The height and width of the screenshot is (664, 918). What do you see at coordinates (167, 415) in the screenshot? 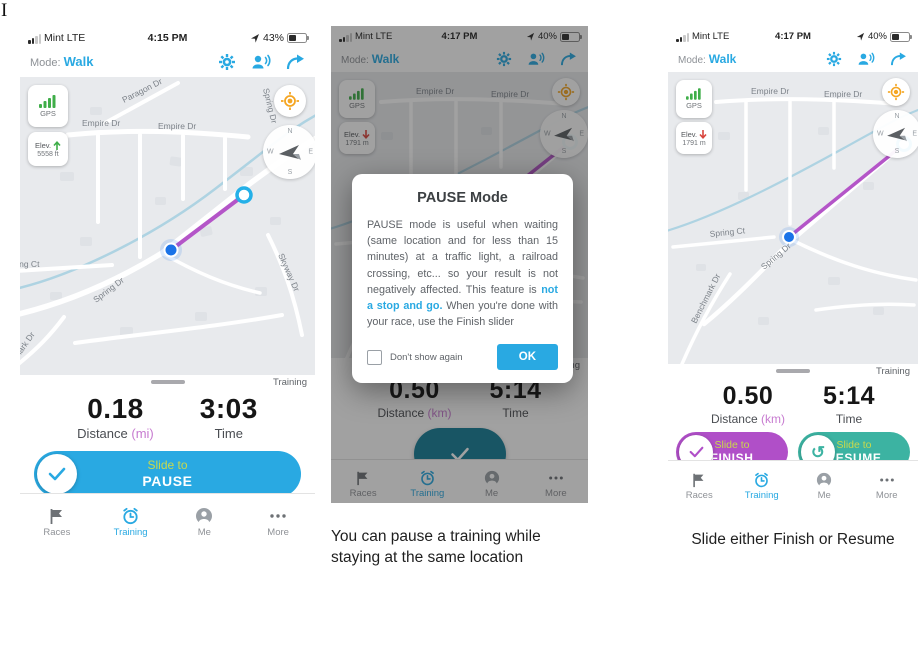
I see `stats-row: 0.18 Distance (mi) 3:03 Time` at bounding box center [167, 415].